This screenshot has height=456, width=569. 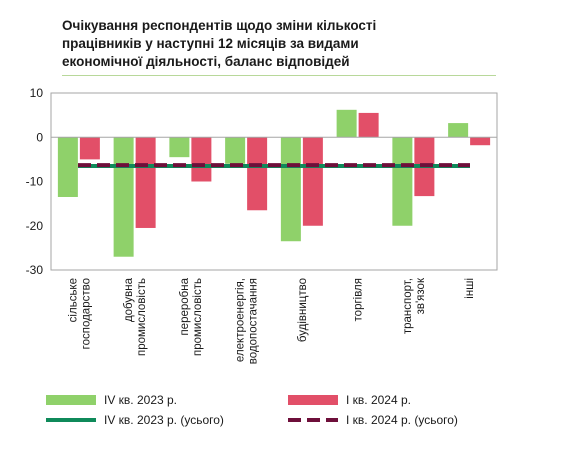 What do you see at coordinates (279, 75) in the screenshot?
I see `title-divider` at bounding box center [279, 75].